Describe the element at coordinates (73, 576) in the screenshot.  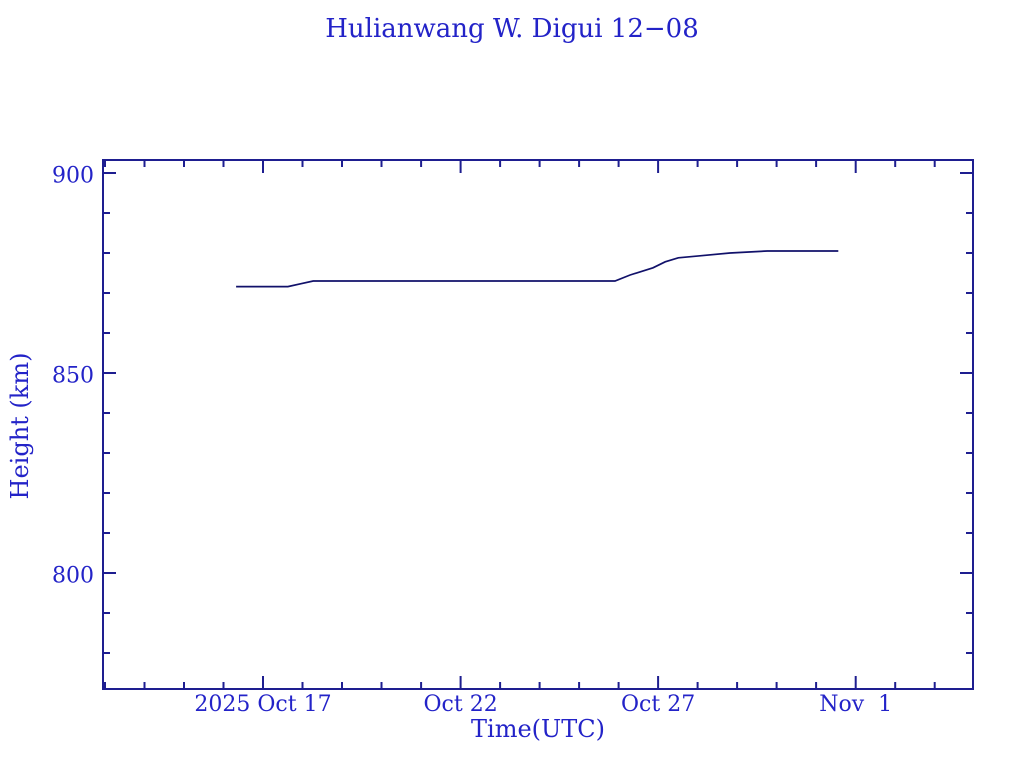
I see `y-tick-label: 800` at that location.